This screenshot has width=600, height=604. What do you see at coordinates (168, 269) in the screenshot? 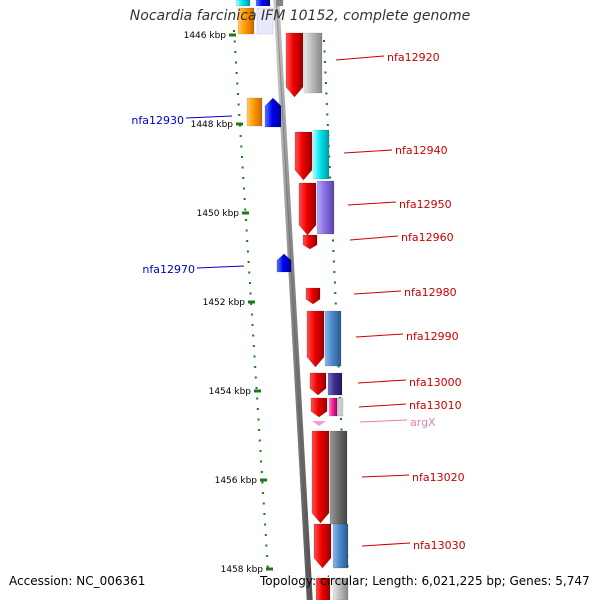
I see `gene-label: nfa12970` at bounding box center [168, 269].